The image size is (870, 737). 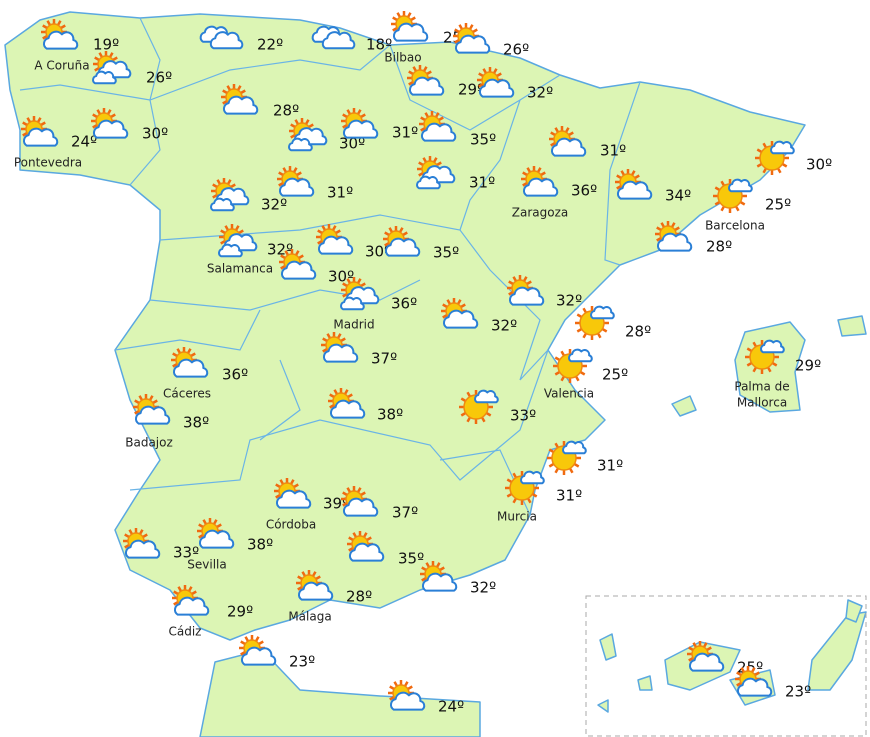 I want to click on city-label: Cáceres, so click(x=187, y=394).